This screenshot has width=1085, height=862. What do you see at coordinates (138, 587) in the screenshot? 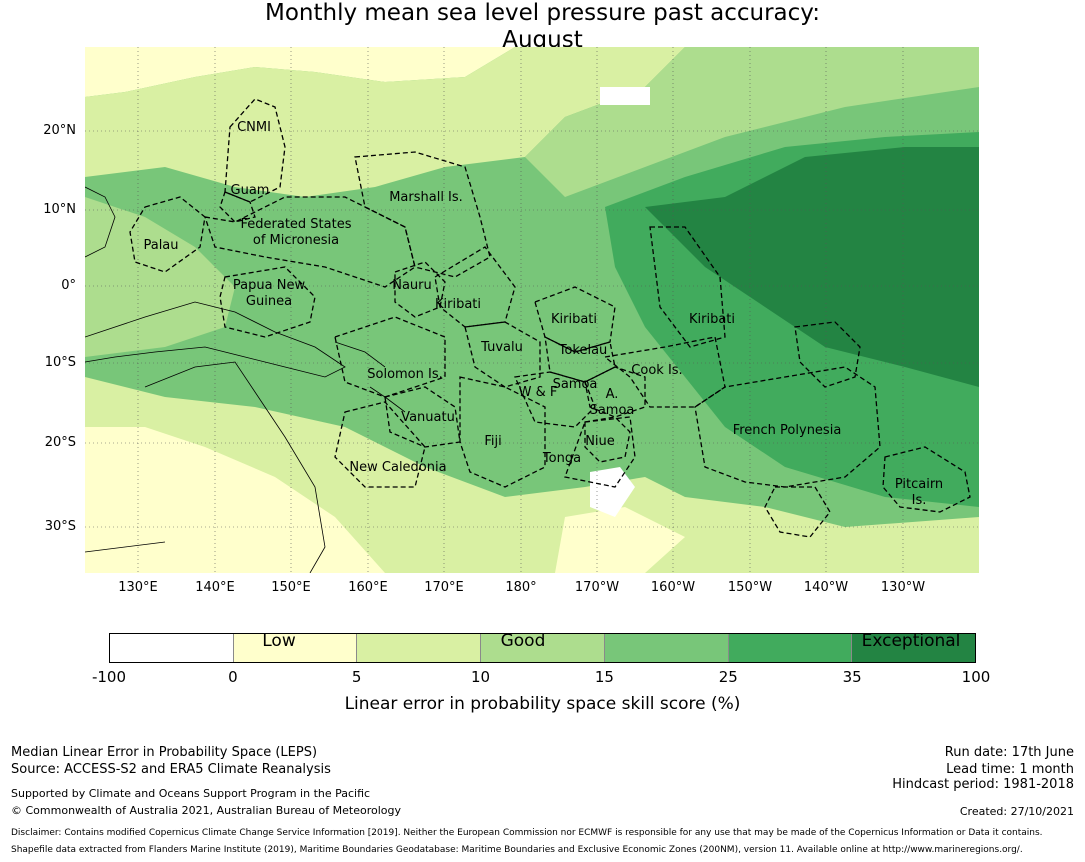
I see `longitude-label: 130°E` at bounding box center [138, 587].